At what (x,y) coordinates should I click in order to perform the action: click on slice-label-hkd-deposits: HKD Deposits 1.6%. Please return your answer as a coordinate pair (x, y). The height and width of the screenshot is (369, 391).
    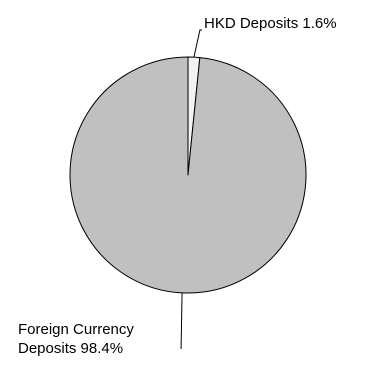
    Looking at the image, I should click on (270, 23).